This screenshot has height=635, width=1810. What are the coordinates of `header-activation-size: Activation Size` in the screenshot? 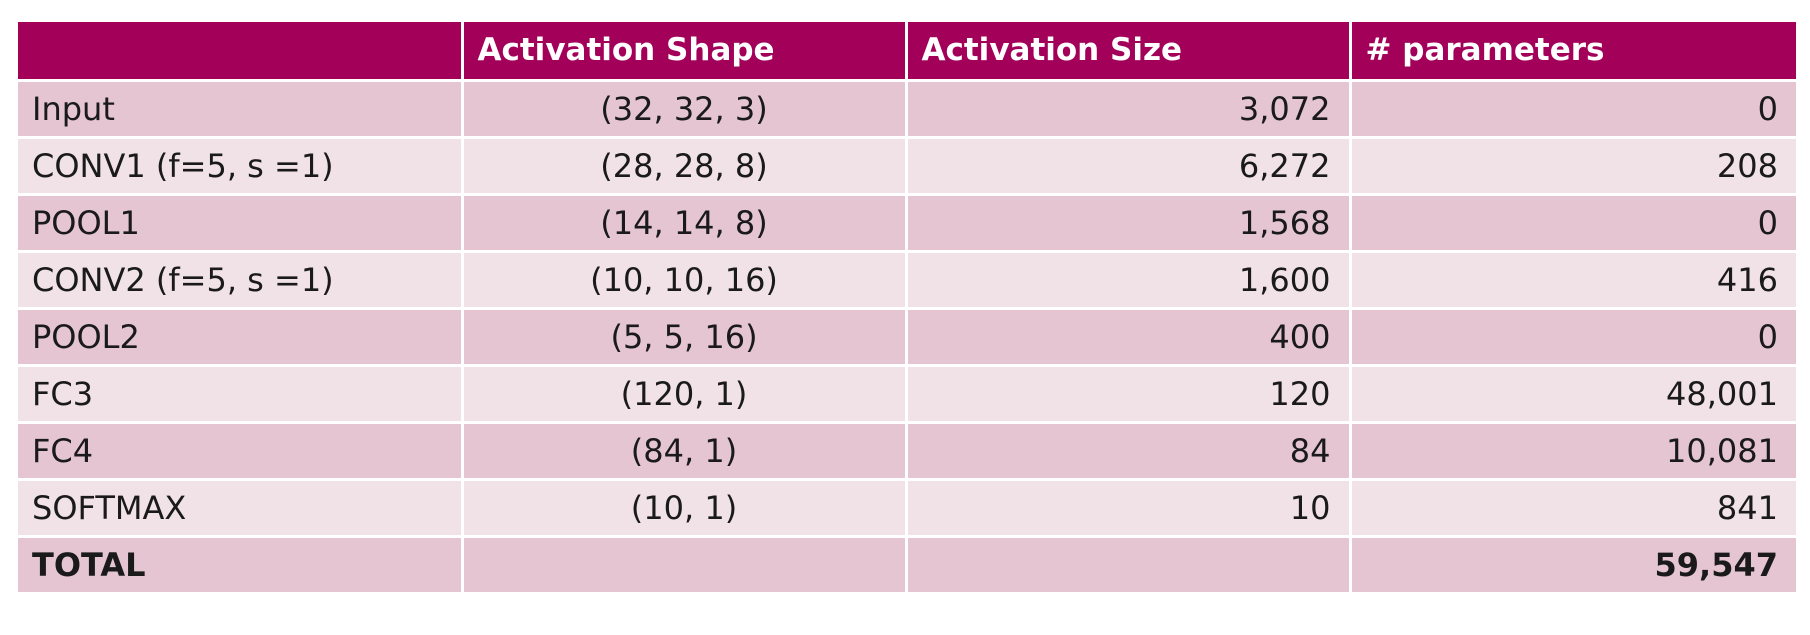 It's located at (1129, 52).